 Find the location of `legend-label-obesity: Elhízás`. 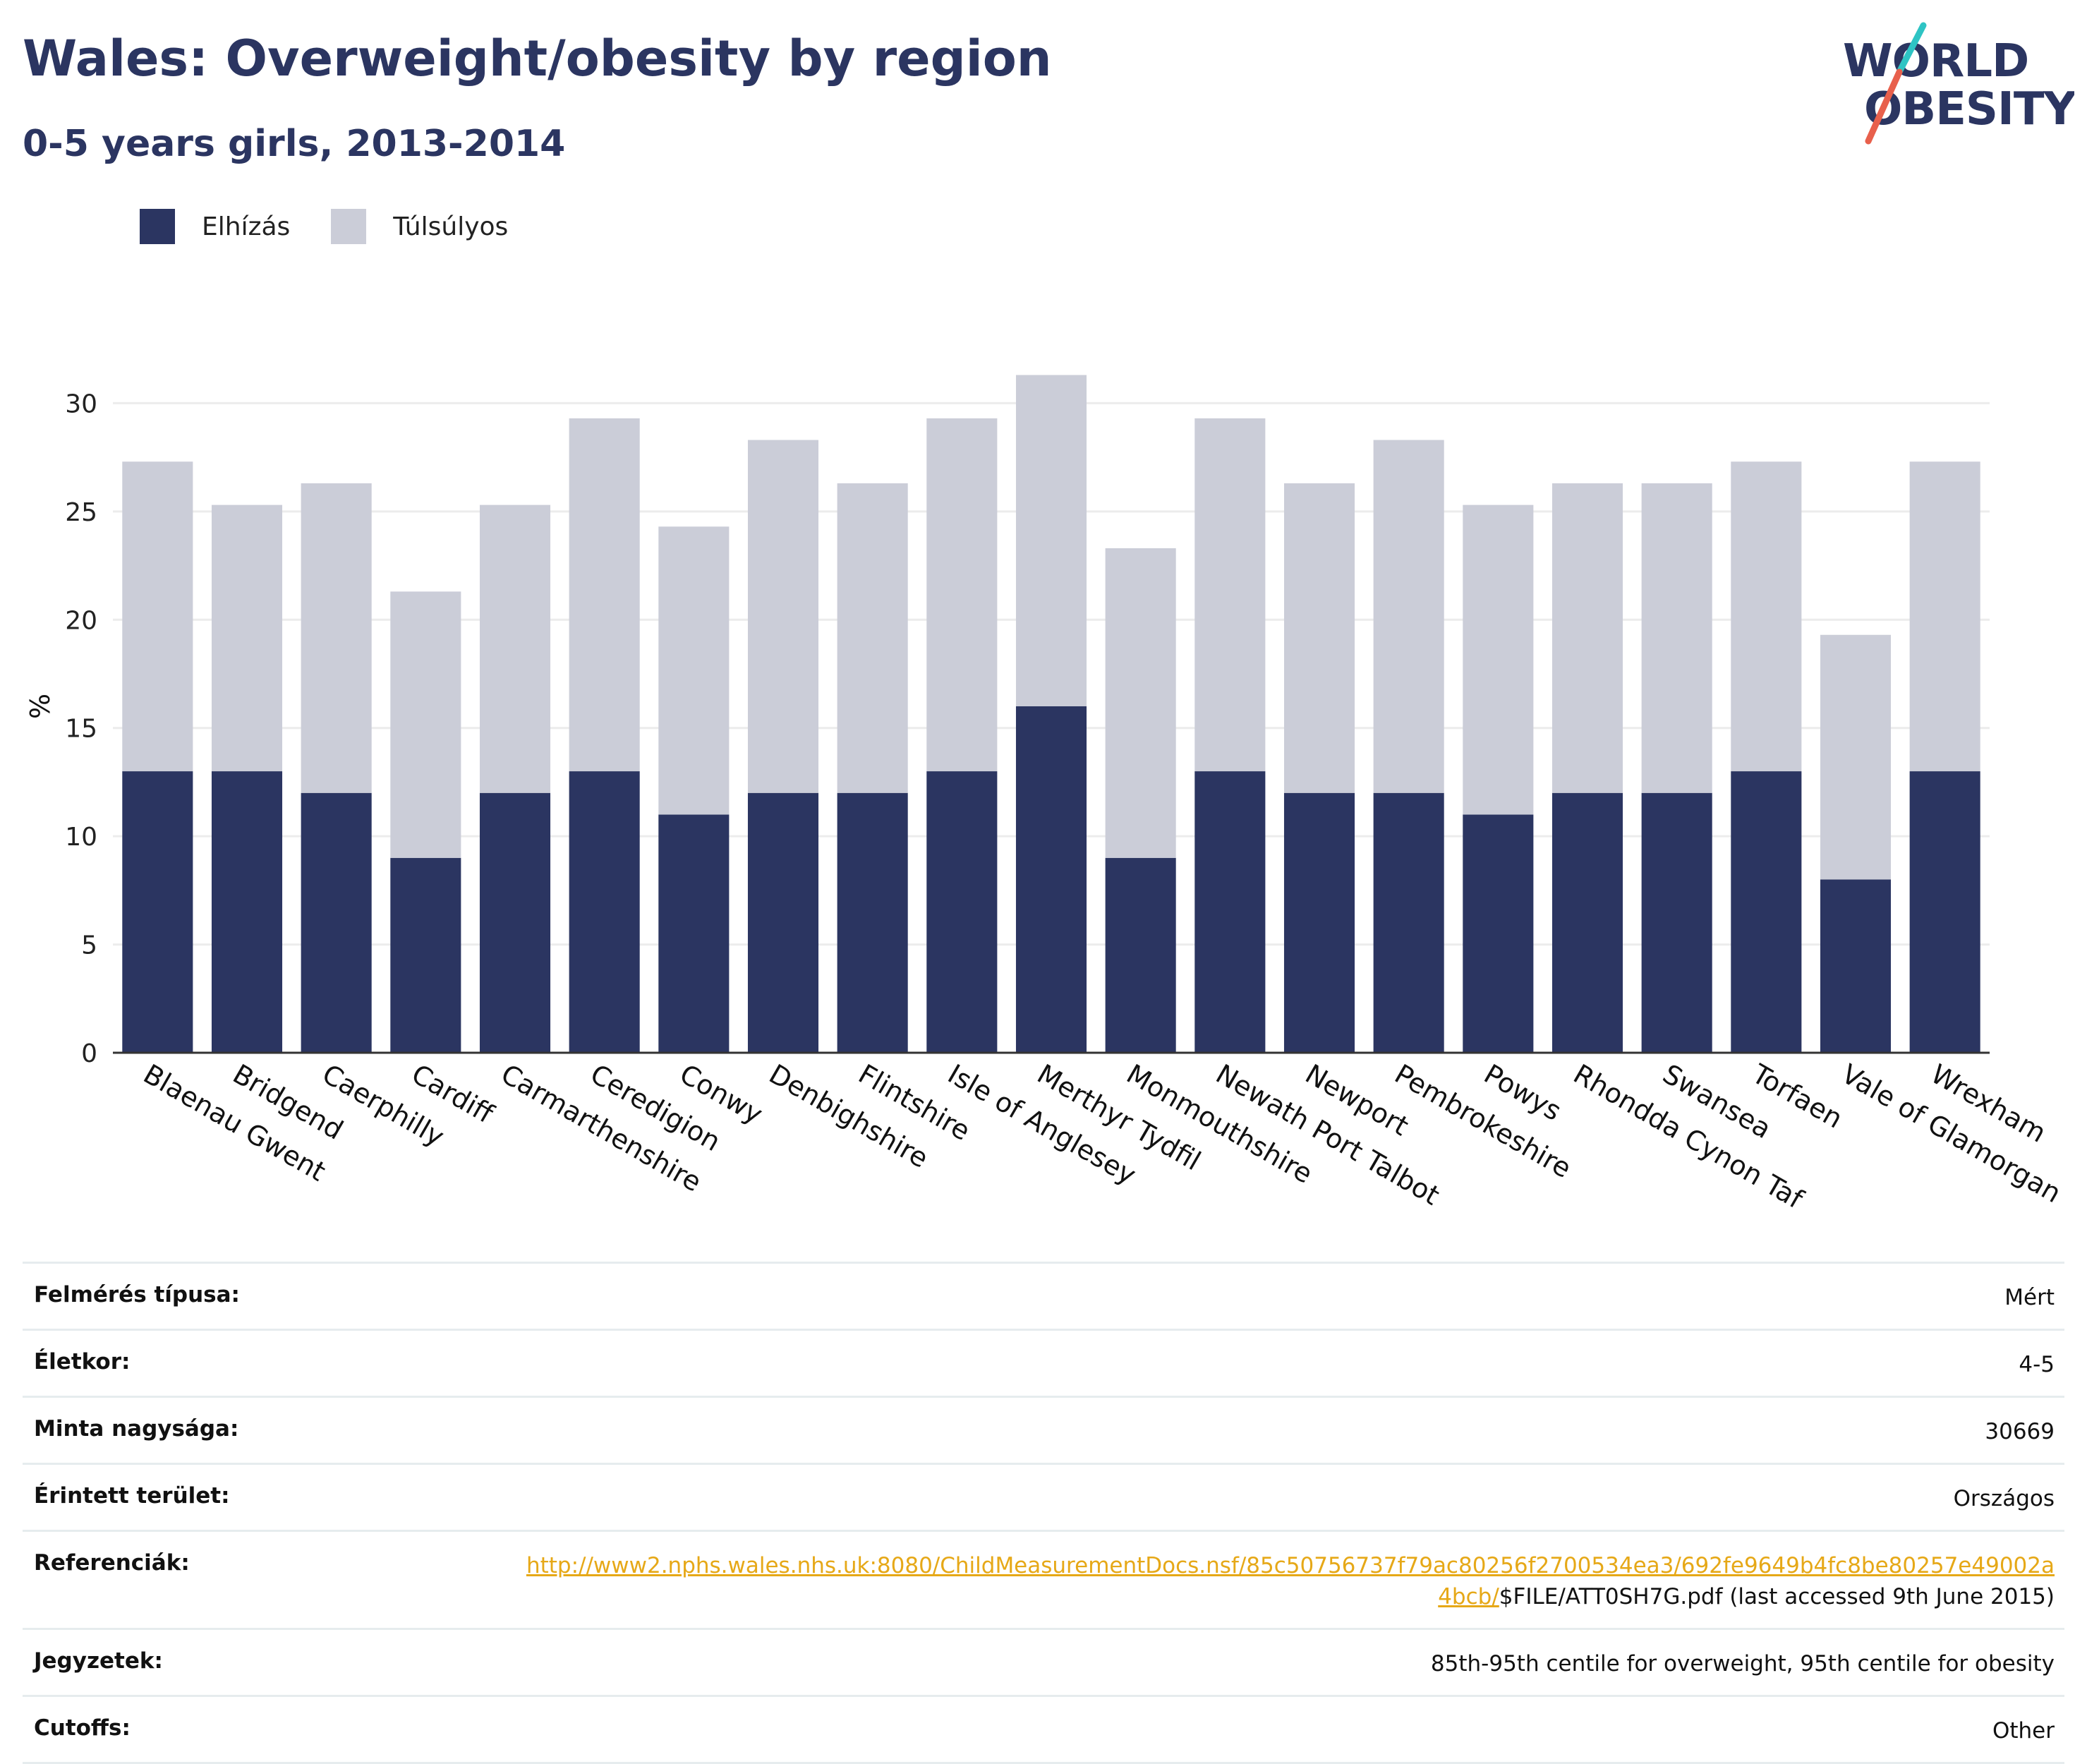

legend-label-obesity: Elhízás is located at coordinates (246, 226).